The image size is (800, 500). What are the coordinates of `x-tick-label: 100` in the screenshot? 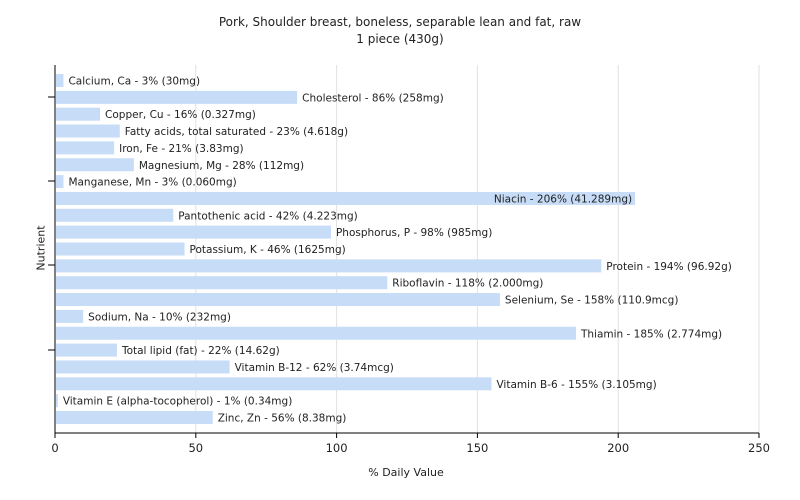 It's located at (337, 448).